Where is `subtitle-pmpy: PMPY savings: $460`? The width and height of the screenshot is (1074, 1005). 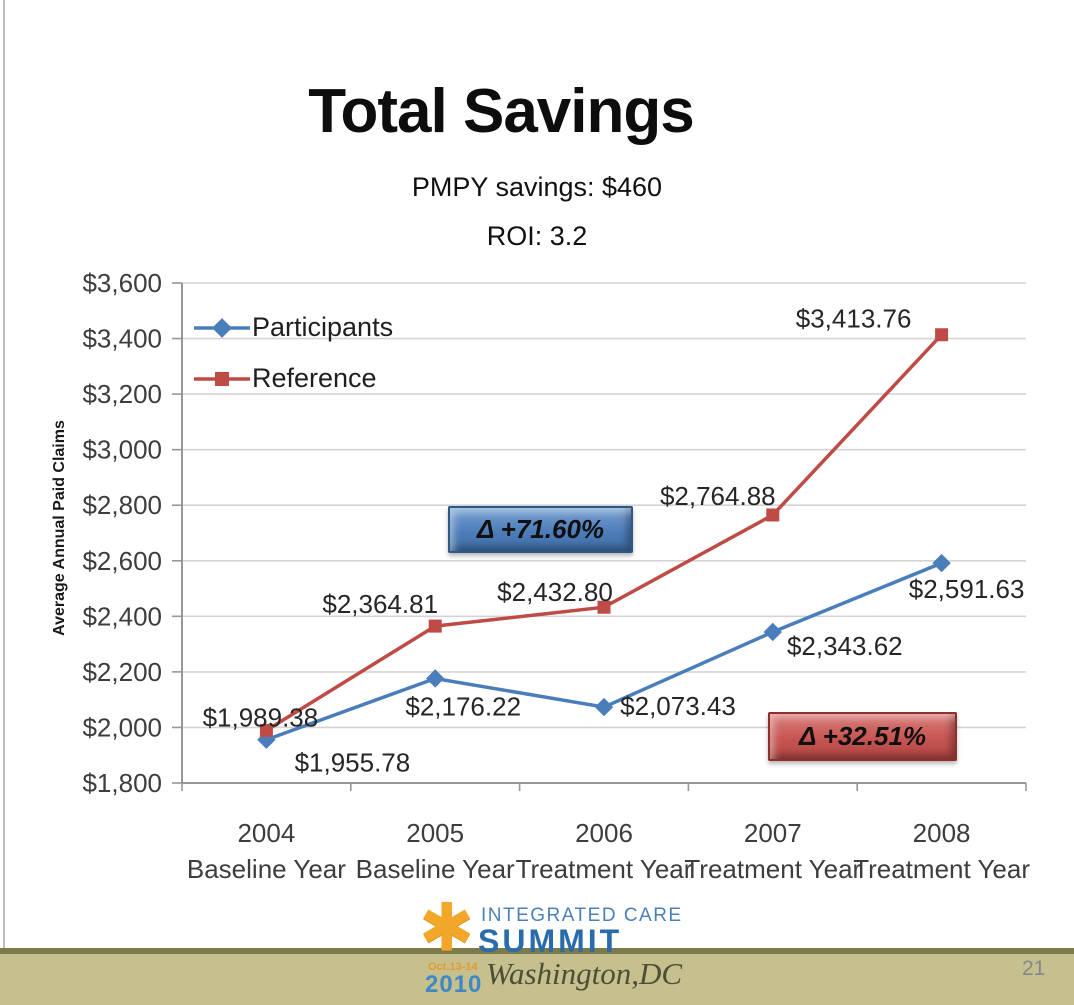
subtitle-pmpy: PMPY savings: $460 is located at coordinates (537, 187).